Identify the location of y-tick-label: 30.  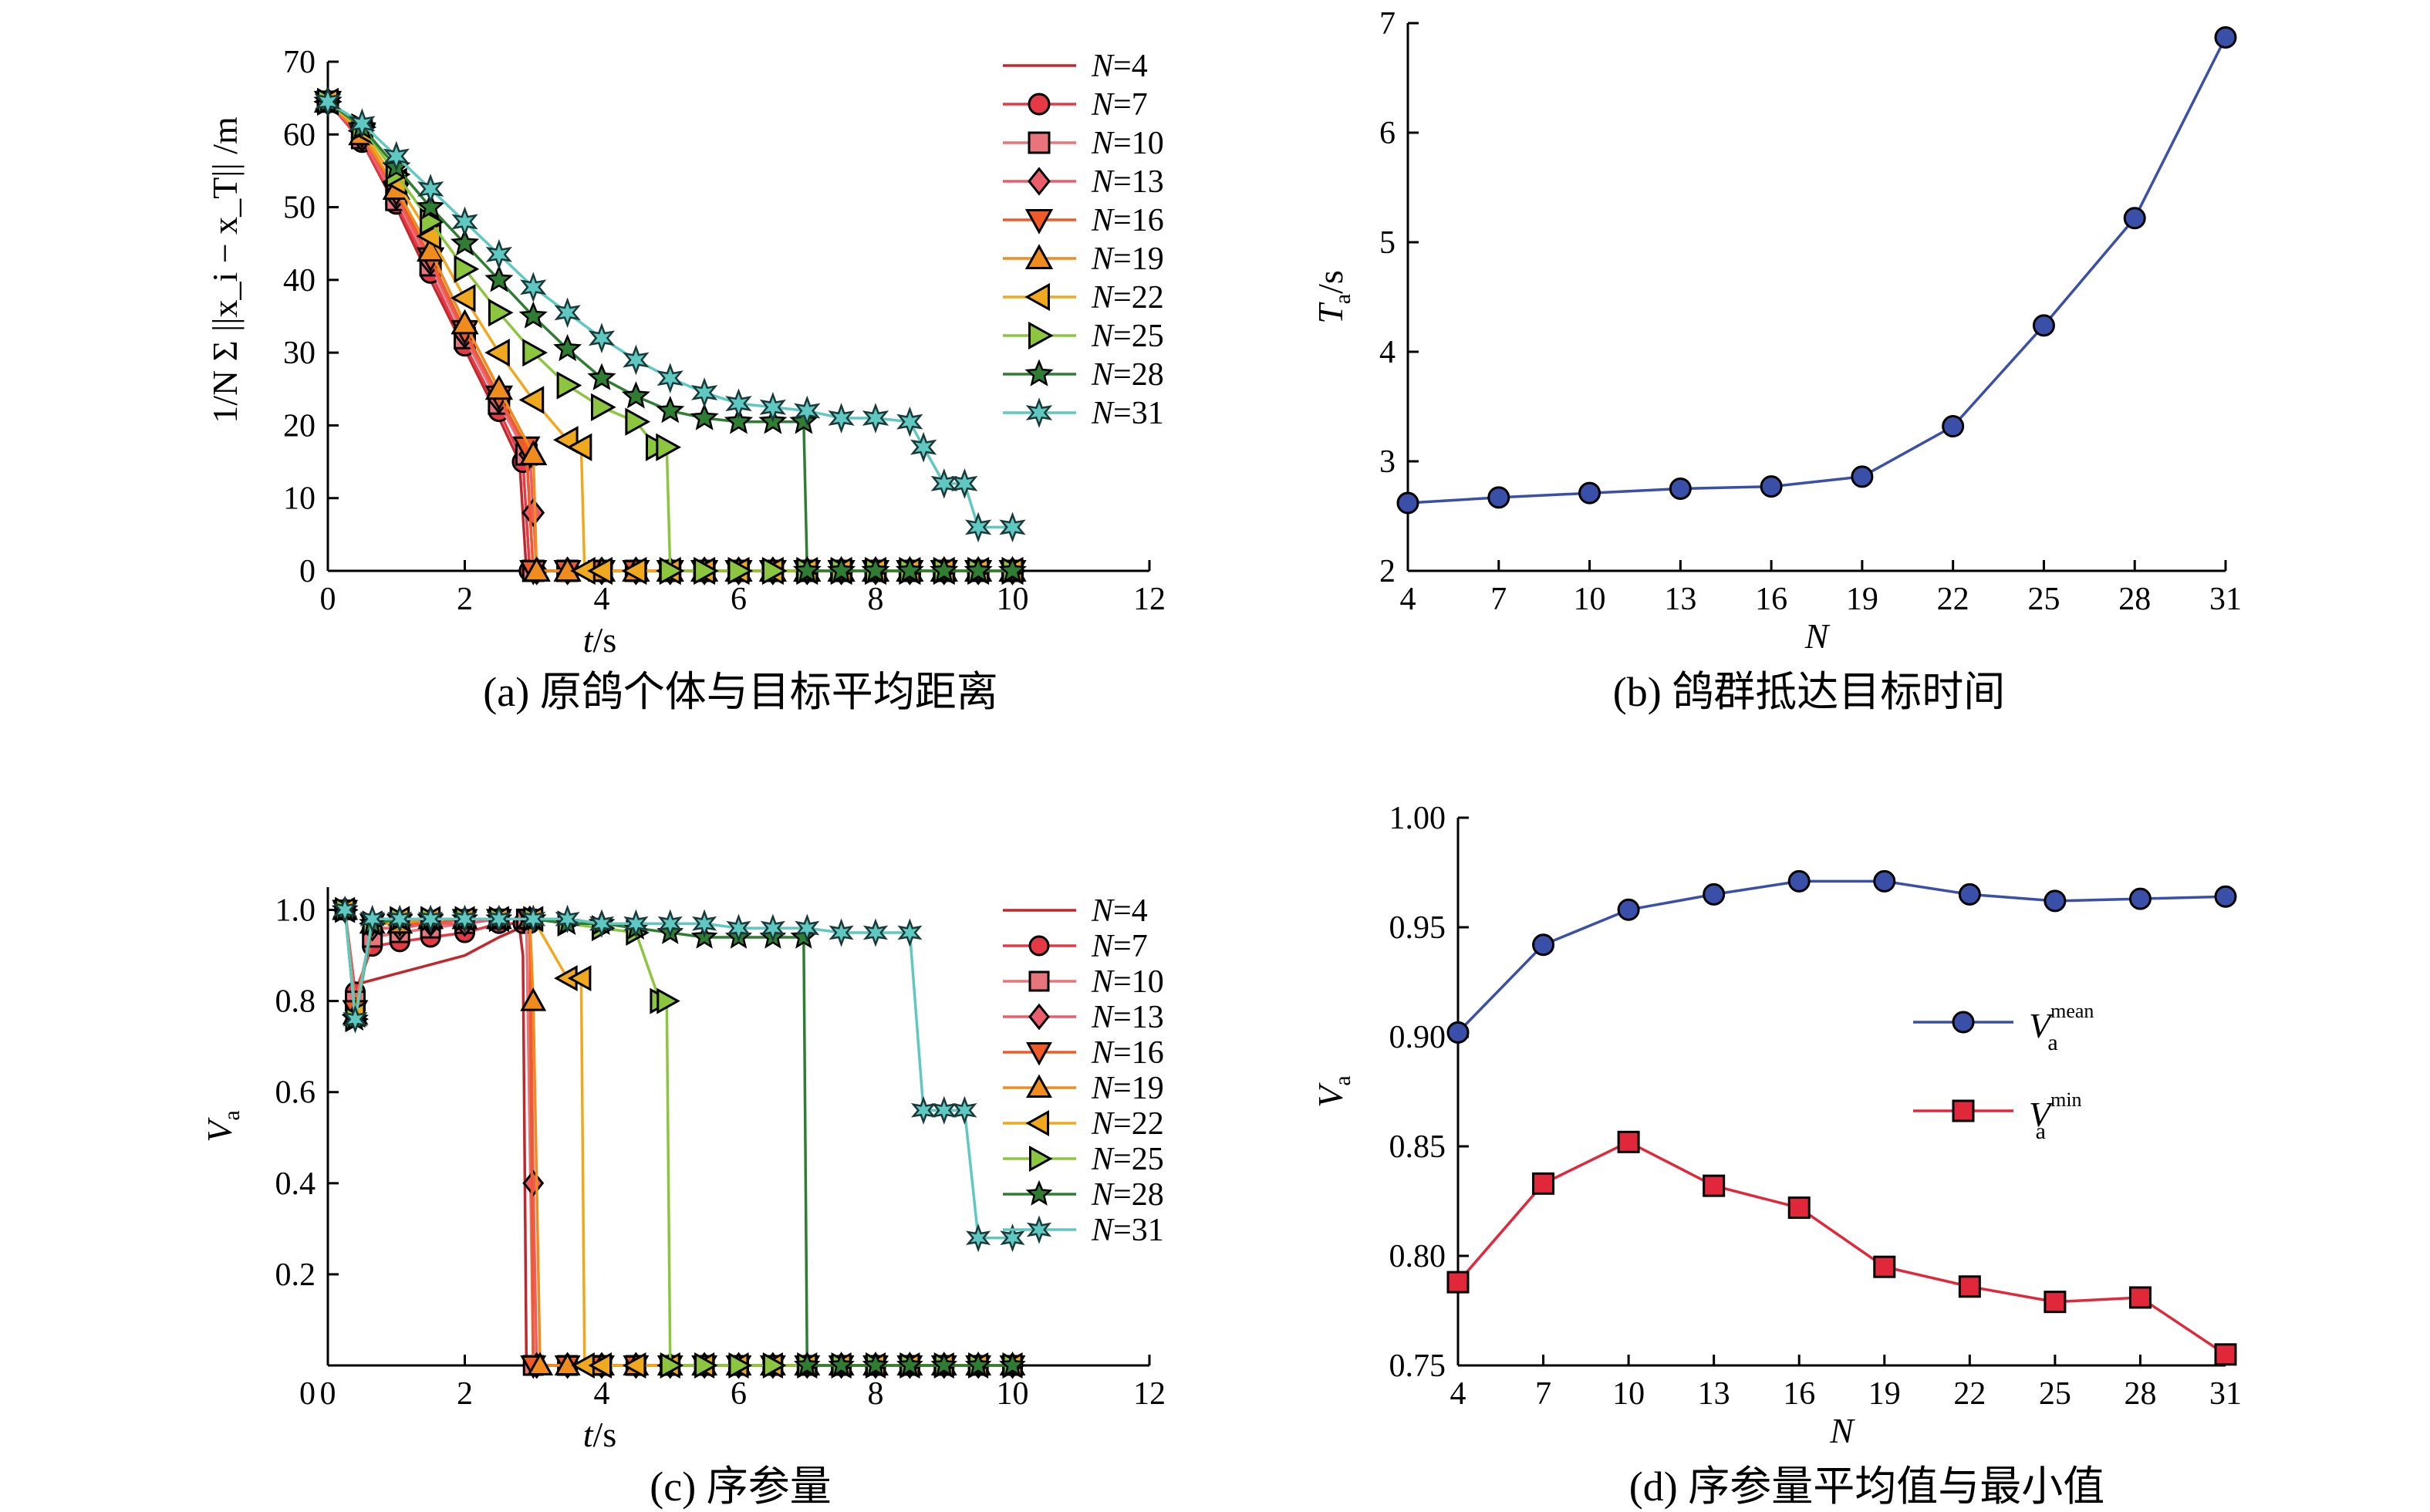
(300, 354).